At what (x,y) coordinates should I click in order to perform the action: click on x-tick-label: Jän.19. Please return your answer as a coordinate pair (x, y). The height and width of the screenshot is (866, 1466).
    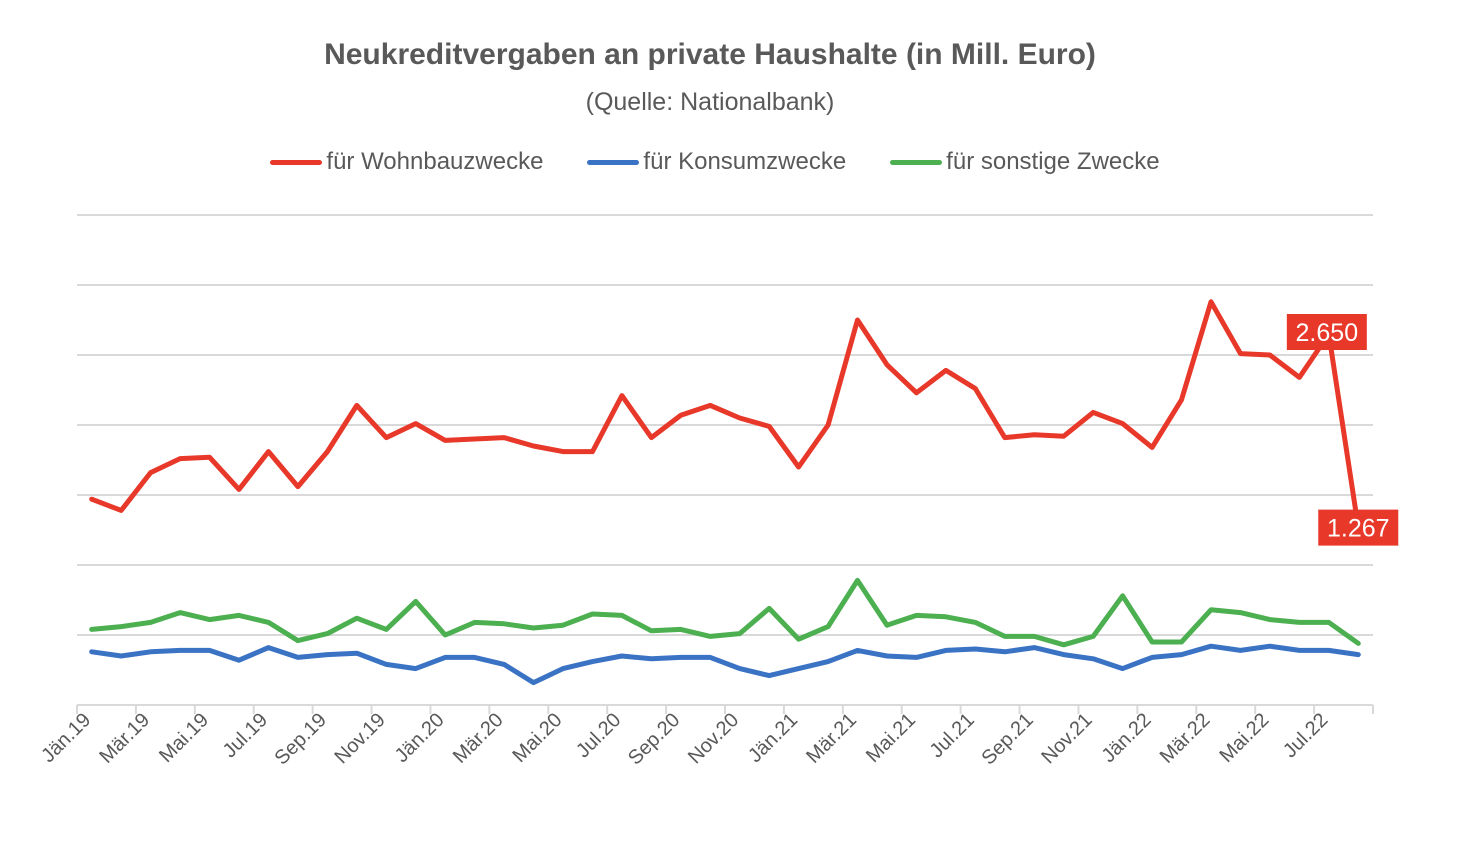
    Looking at the image, I should click on (66, 738).